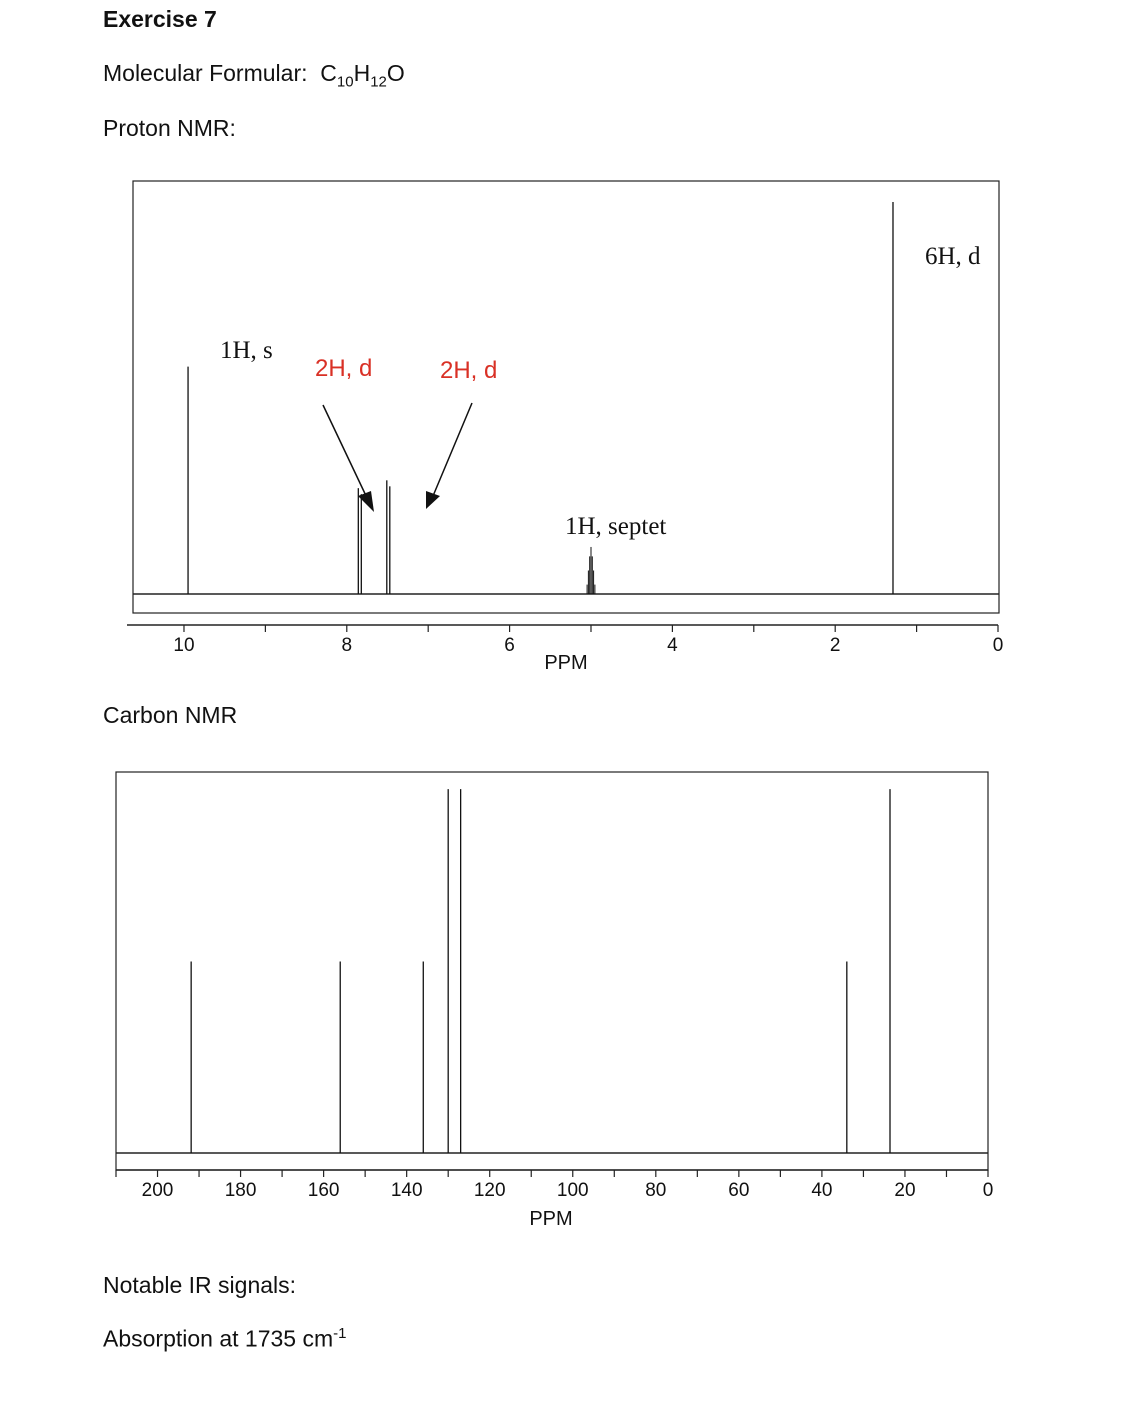 The image size is (1140, 1410). Describe the element at coordinates (509, 645) in the screenshot. I see `proton-tick-label: 6` at that location.